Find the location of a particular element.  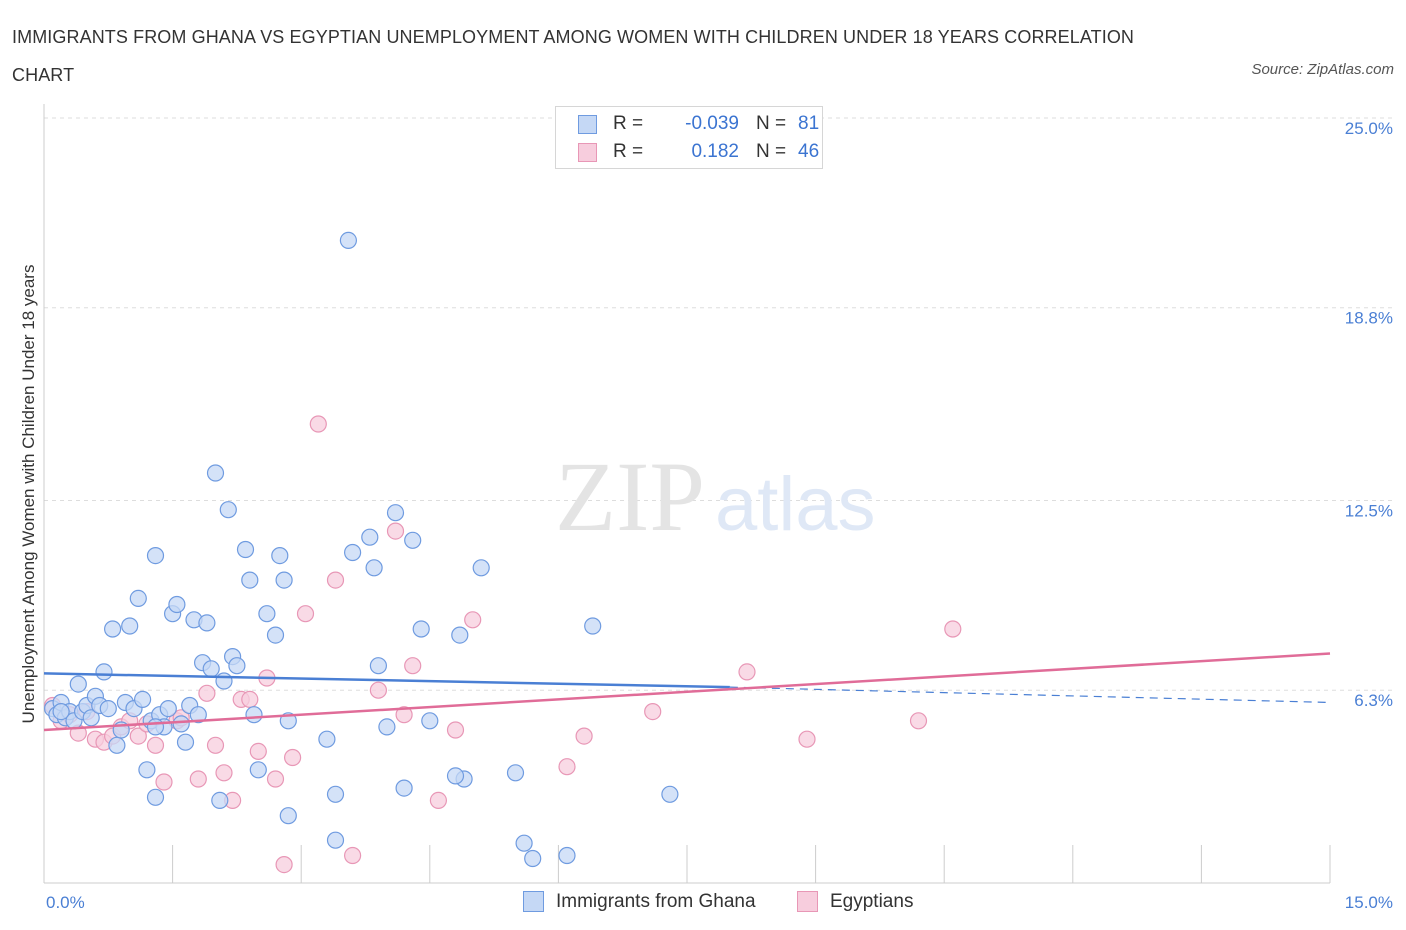

n-value: 81 is located at coordinates (809, 123).